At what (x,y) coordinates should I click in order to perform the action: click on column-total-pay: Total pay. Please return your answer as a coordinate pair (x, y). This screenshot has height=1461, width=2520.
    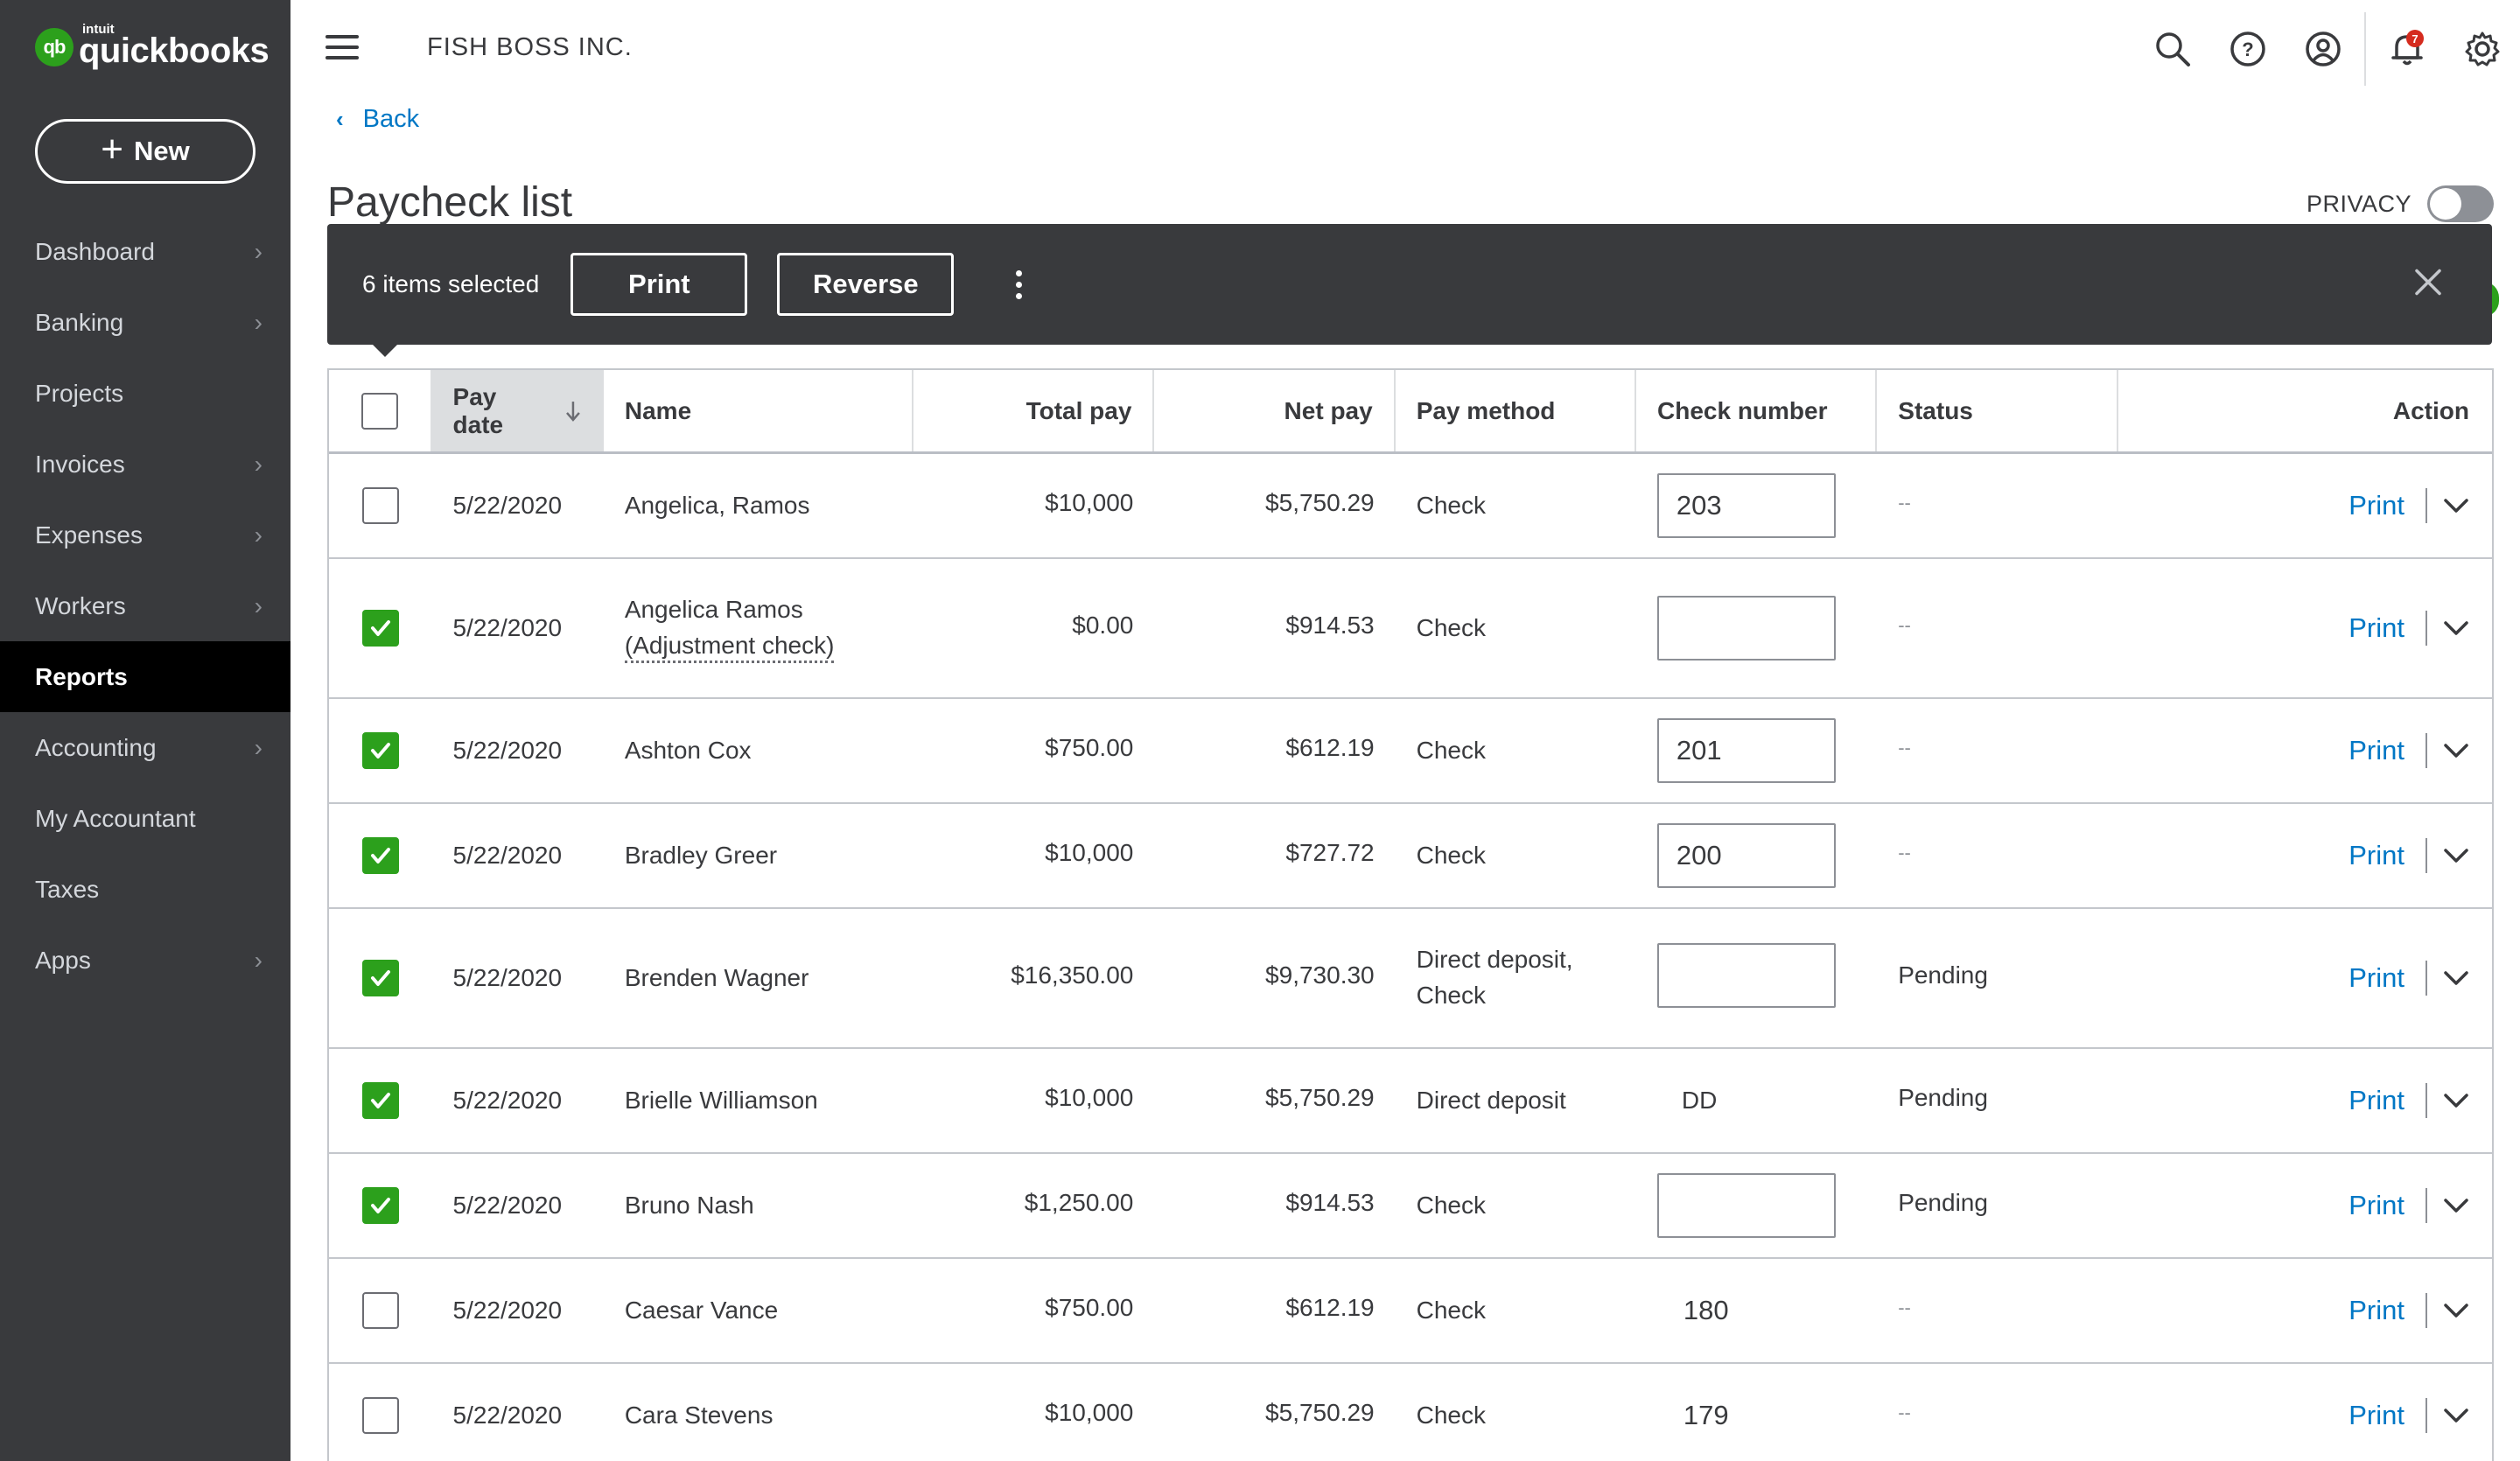
    Looking at the image, I should click on (1034, 410).